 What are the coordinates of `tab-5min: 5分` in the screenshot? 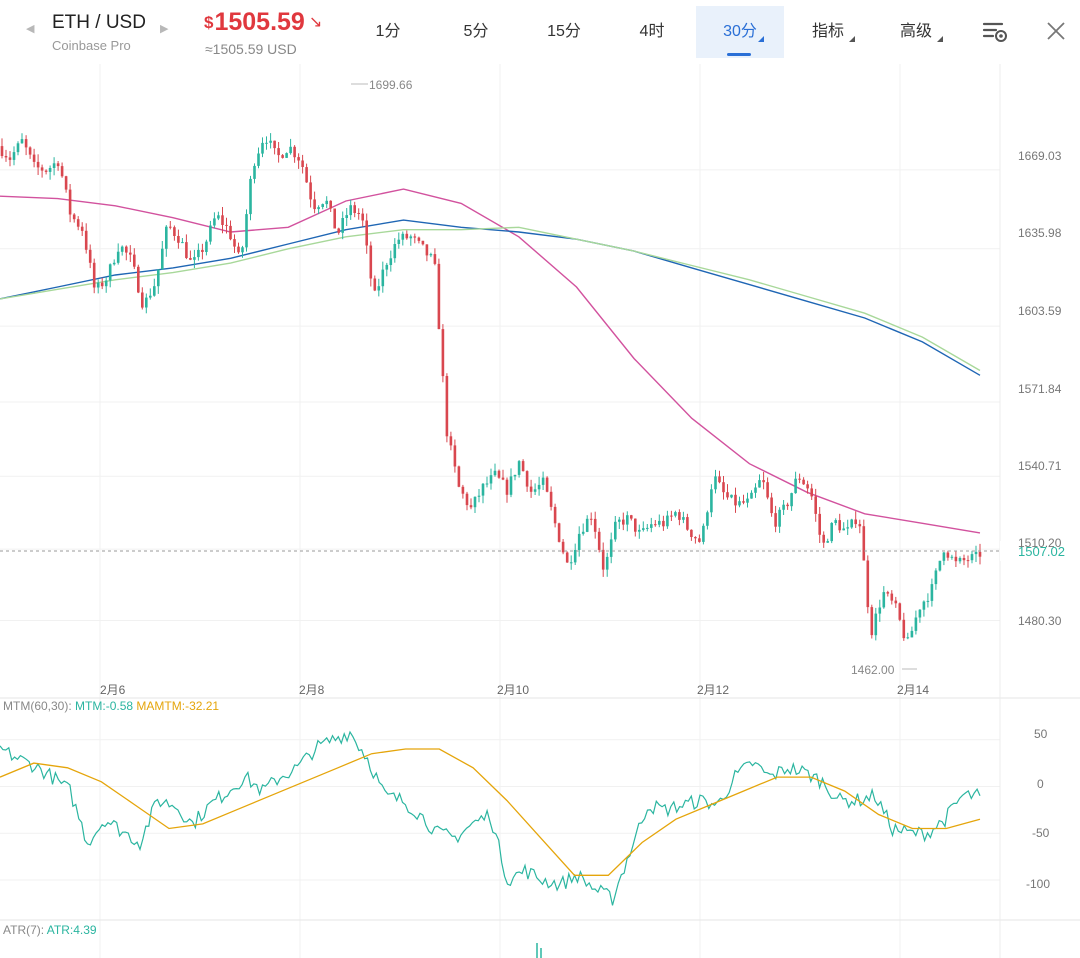 It's located at (476, 32).